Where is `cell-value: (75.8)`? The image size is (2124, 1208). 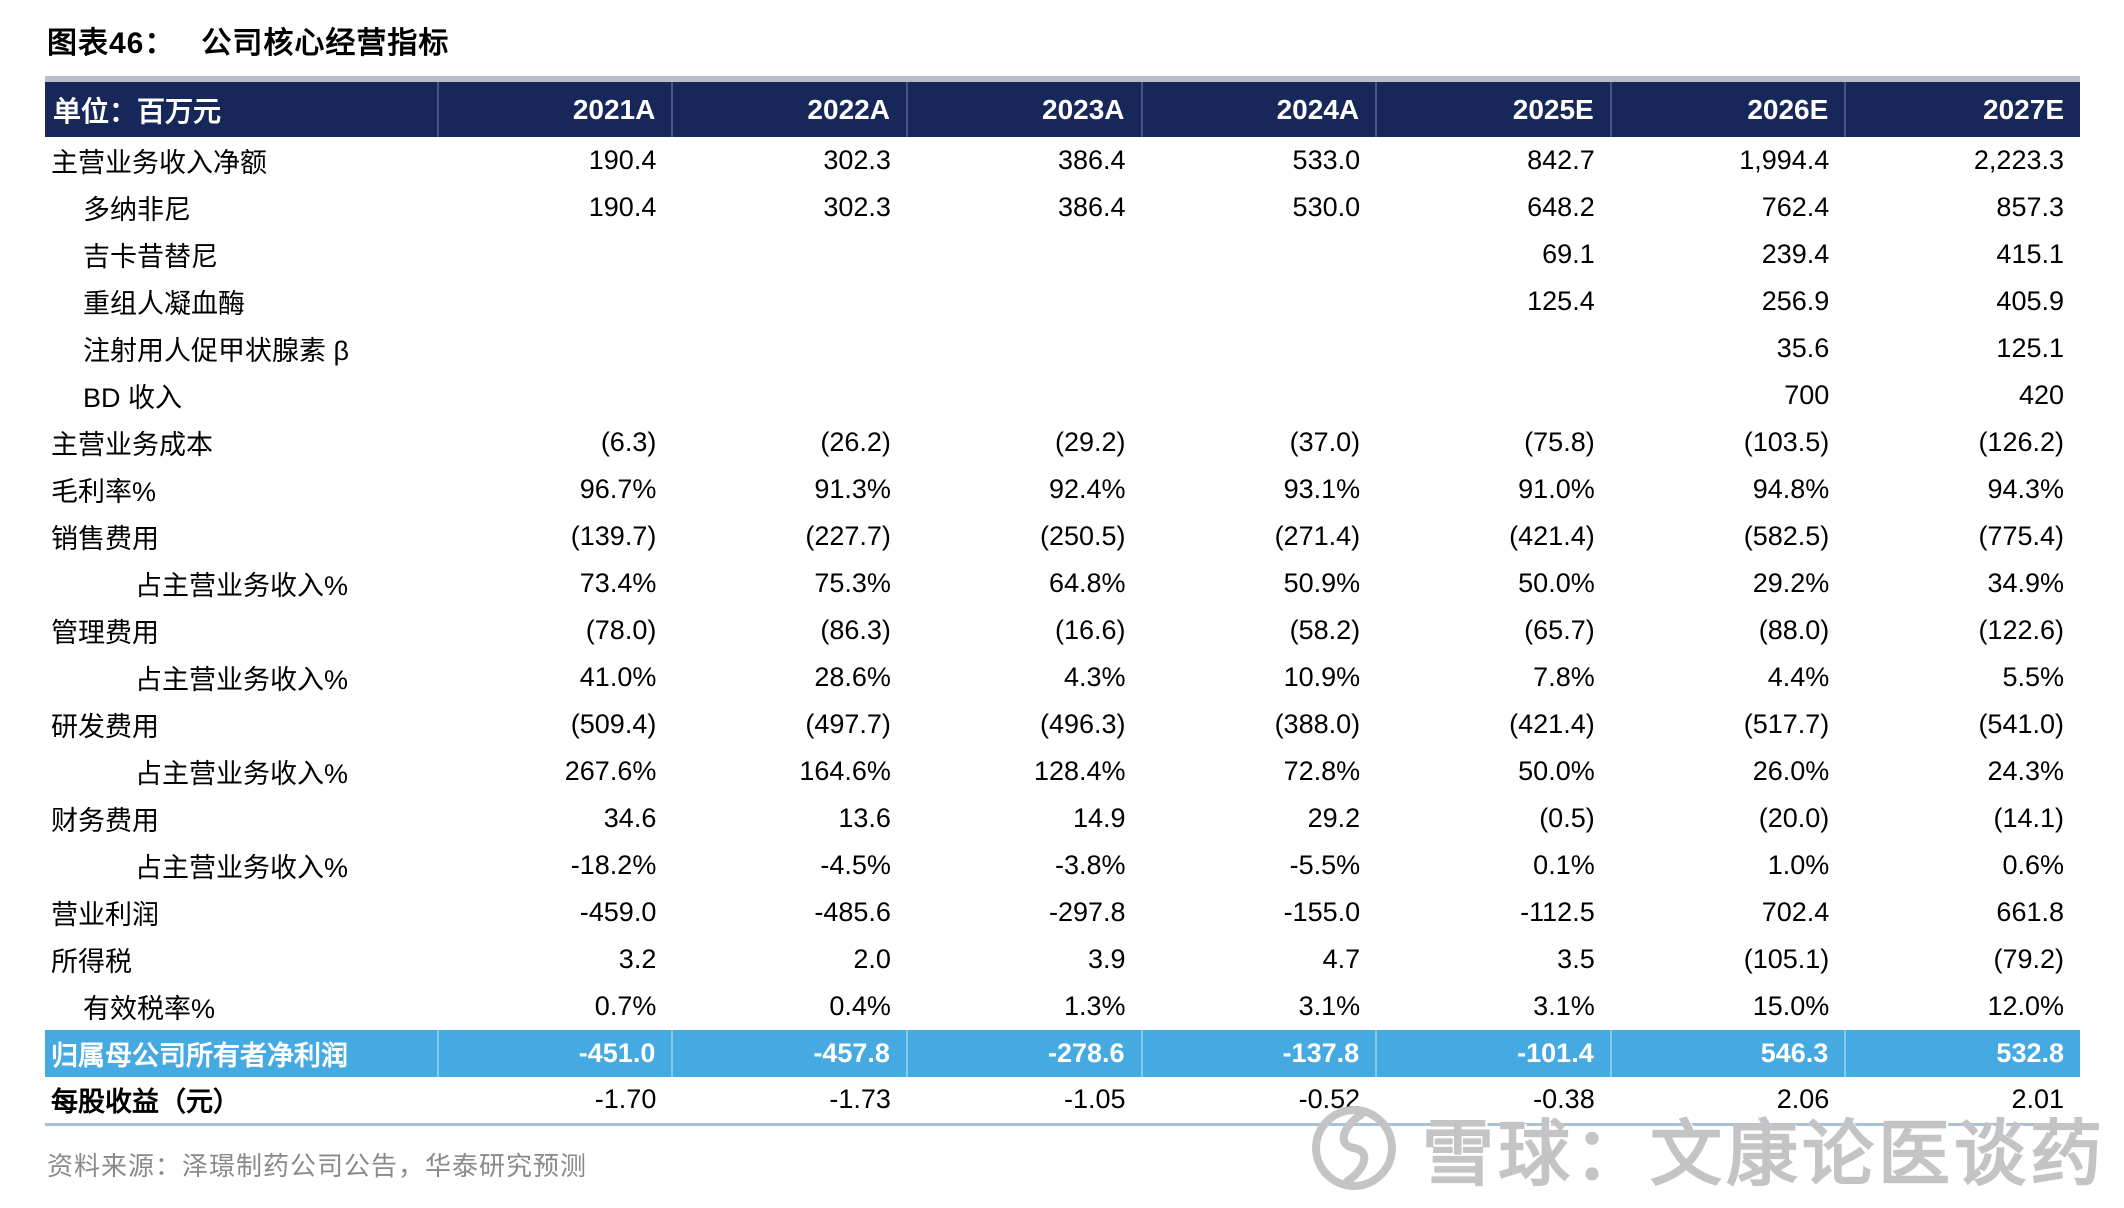
cell-value: (75.8) is located at coordinates (1559, 442).